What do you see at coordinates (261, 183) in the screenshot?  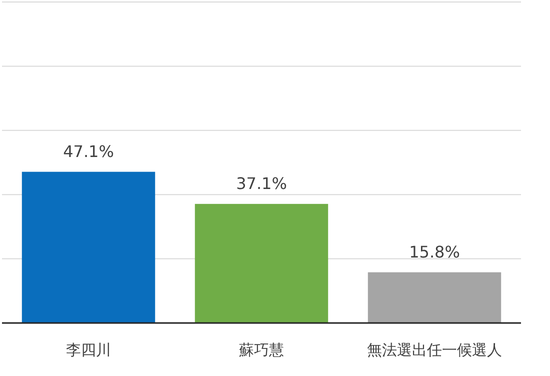 I see `data-label: 37.1%` at bounding box center [261, 183].